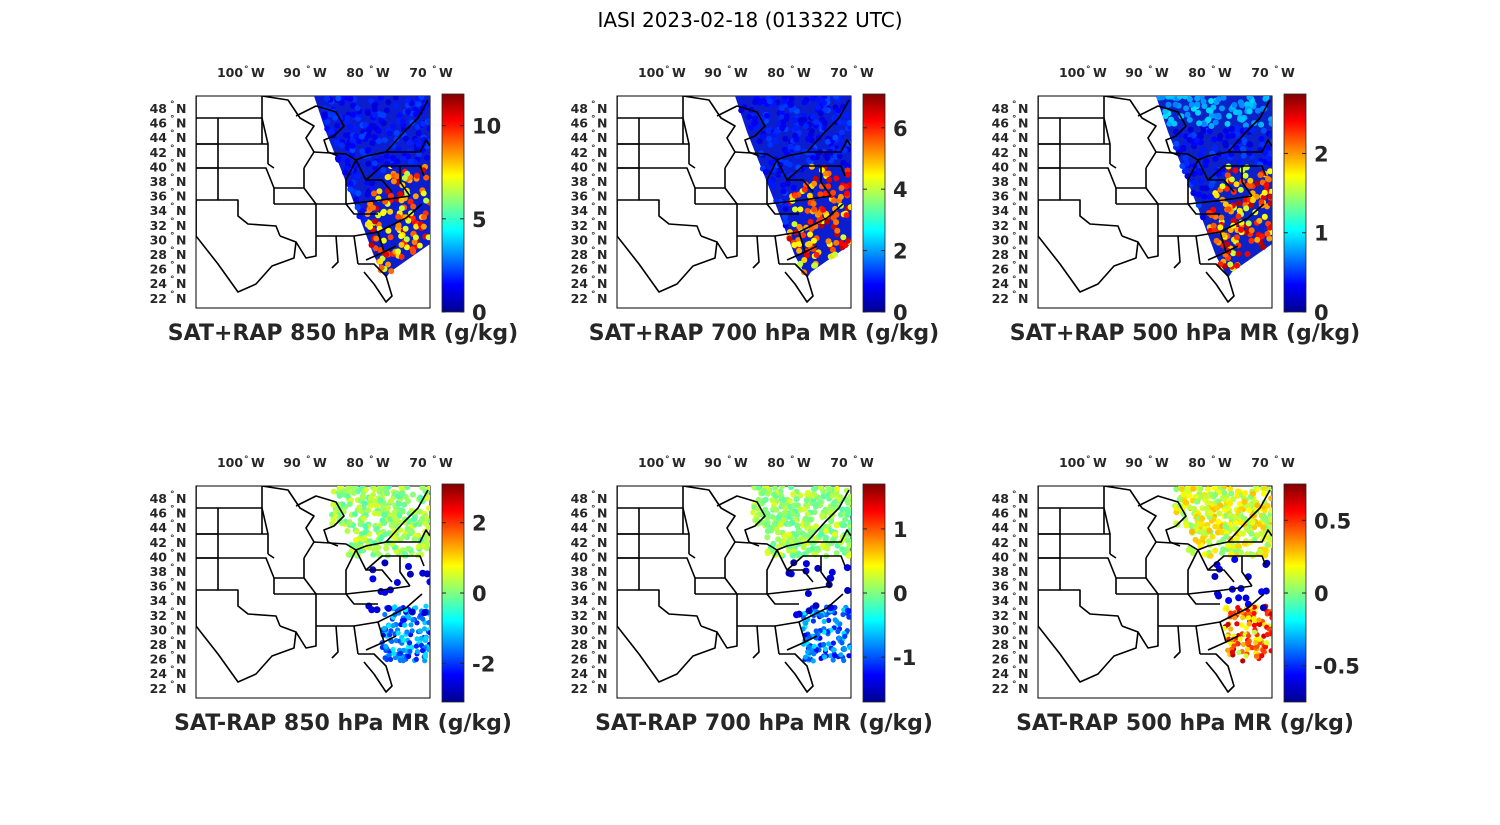 The image size is (1500, 825). I want to click on lat-tick-label: 32, so click(1000, 615).